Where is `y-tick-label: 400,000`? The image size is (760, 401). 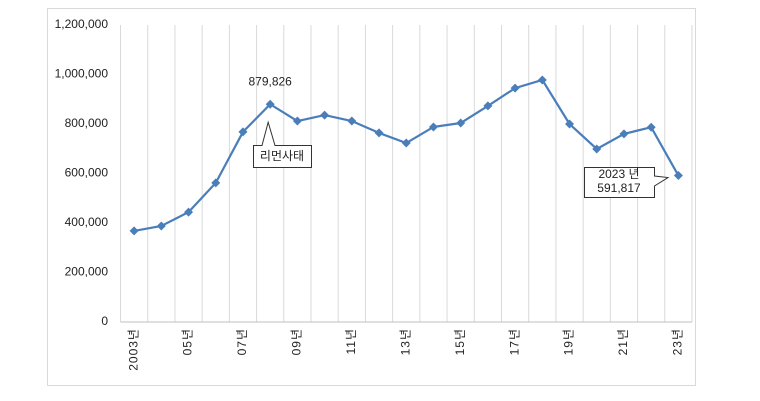 y-tick-label: 400,000 is located at coordinates (87, 222).